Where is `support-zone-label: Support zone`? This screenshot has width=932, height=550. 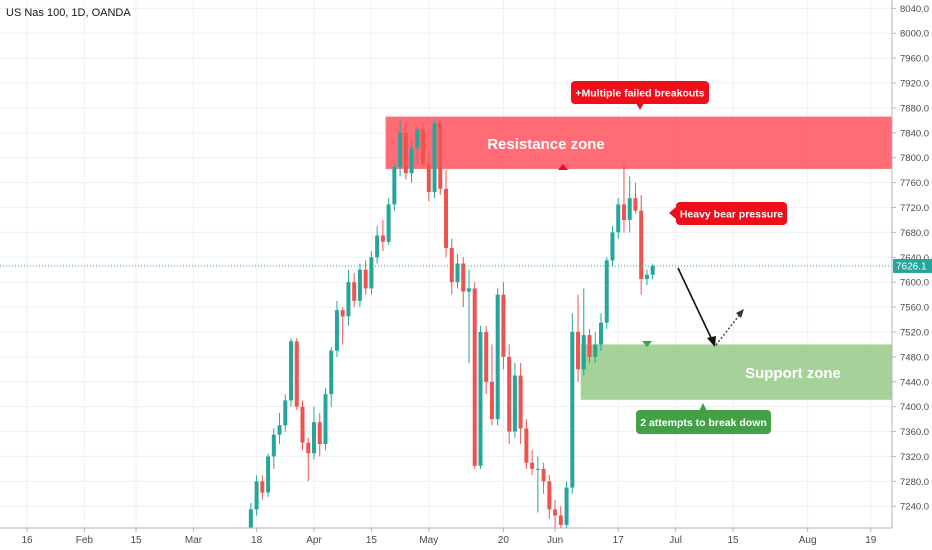
support-zone-label: Support zone is located at coordinates (793, 373).